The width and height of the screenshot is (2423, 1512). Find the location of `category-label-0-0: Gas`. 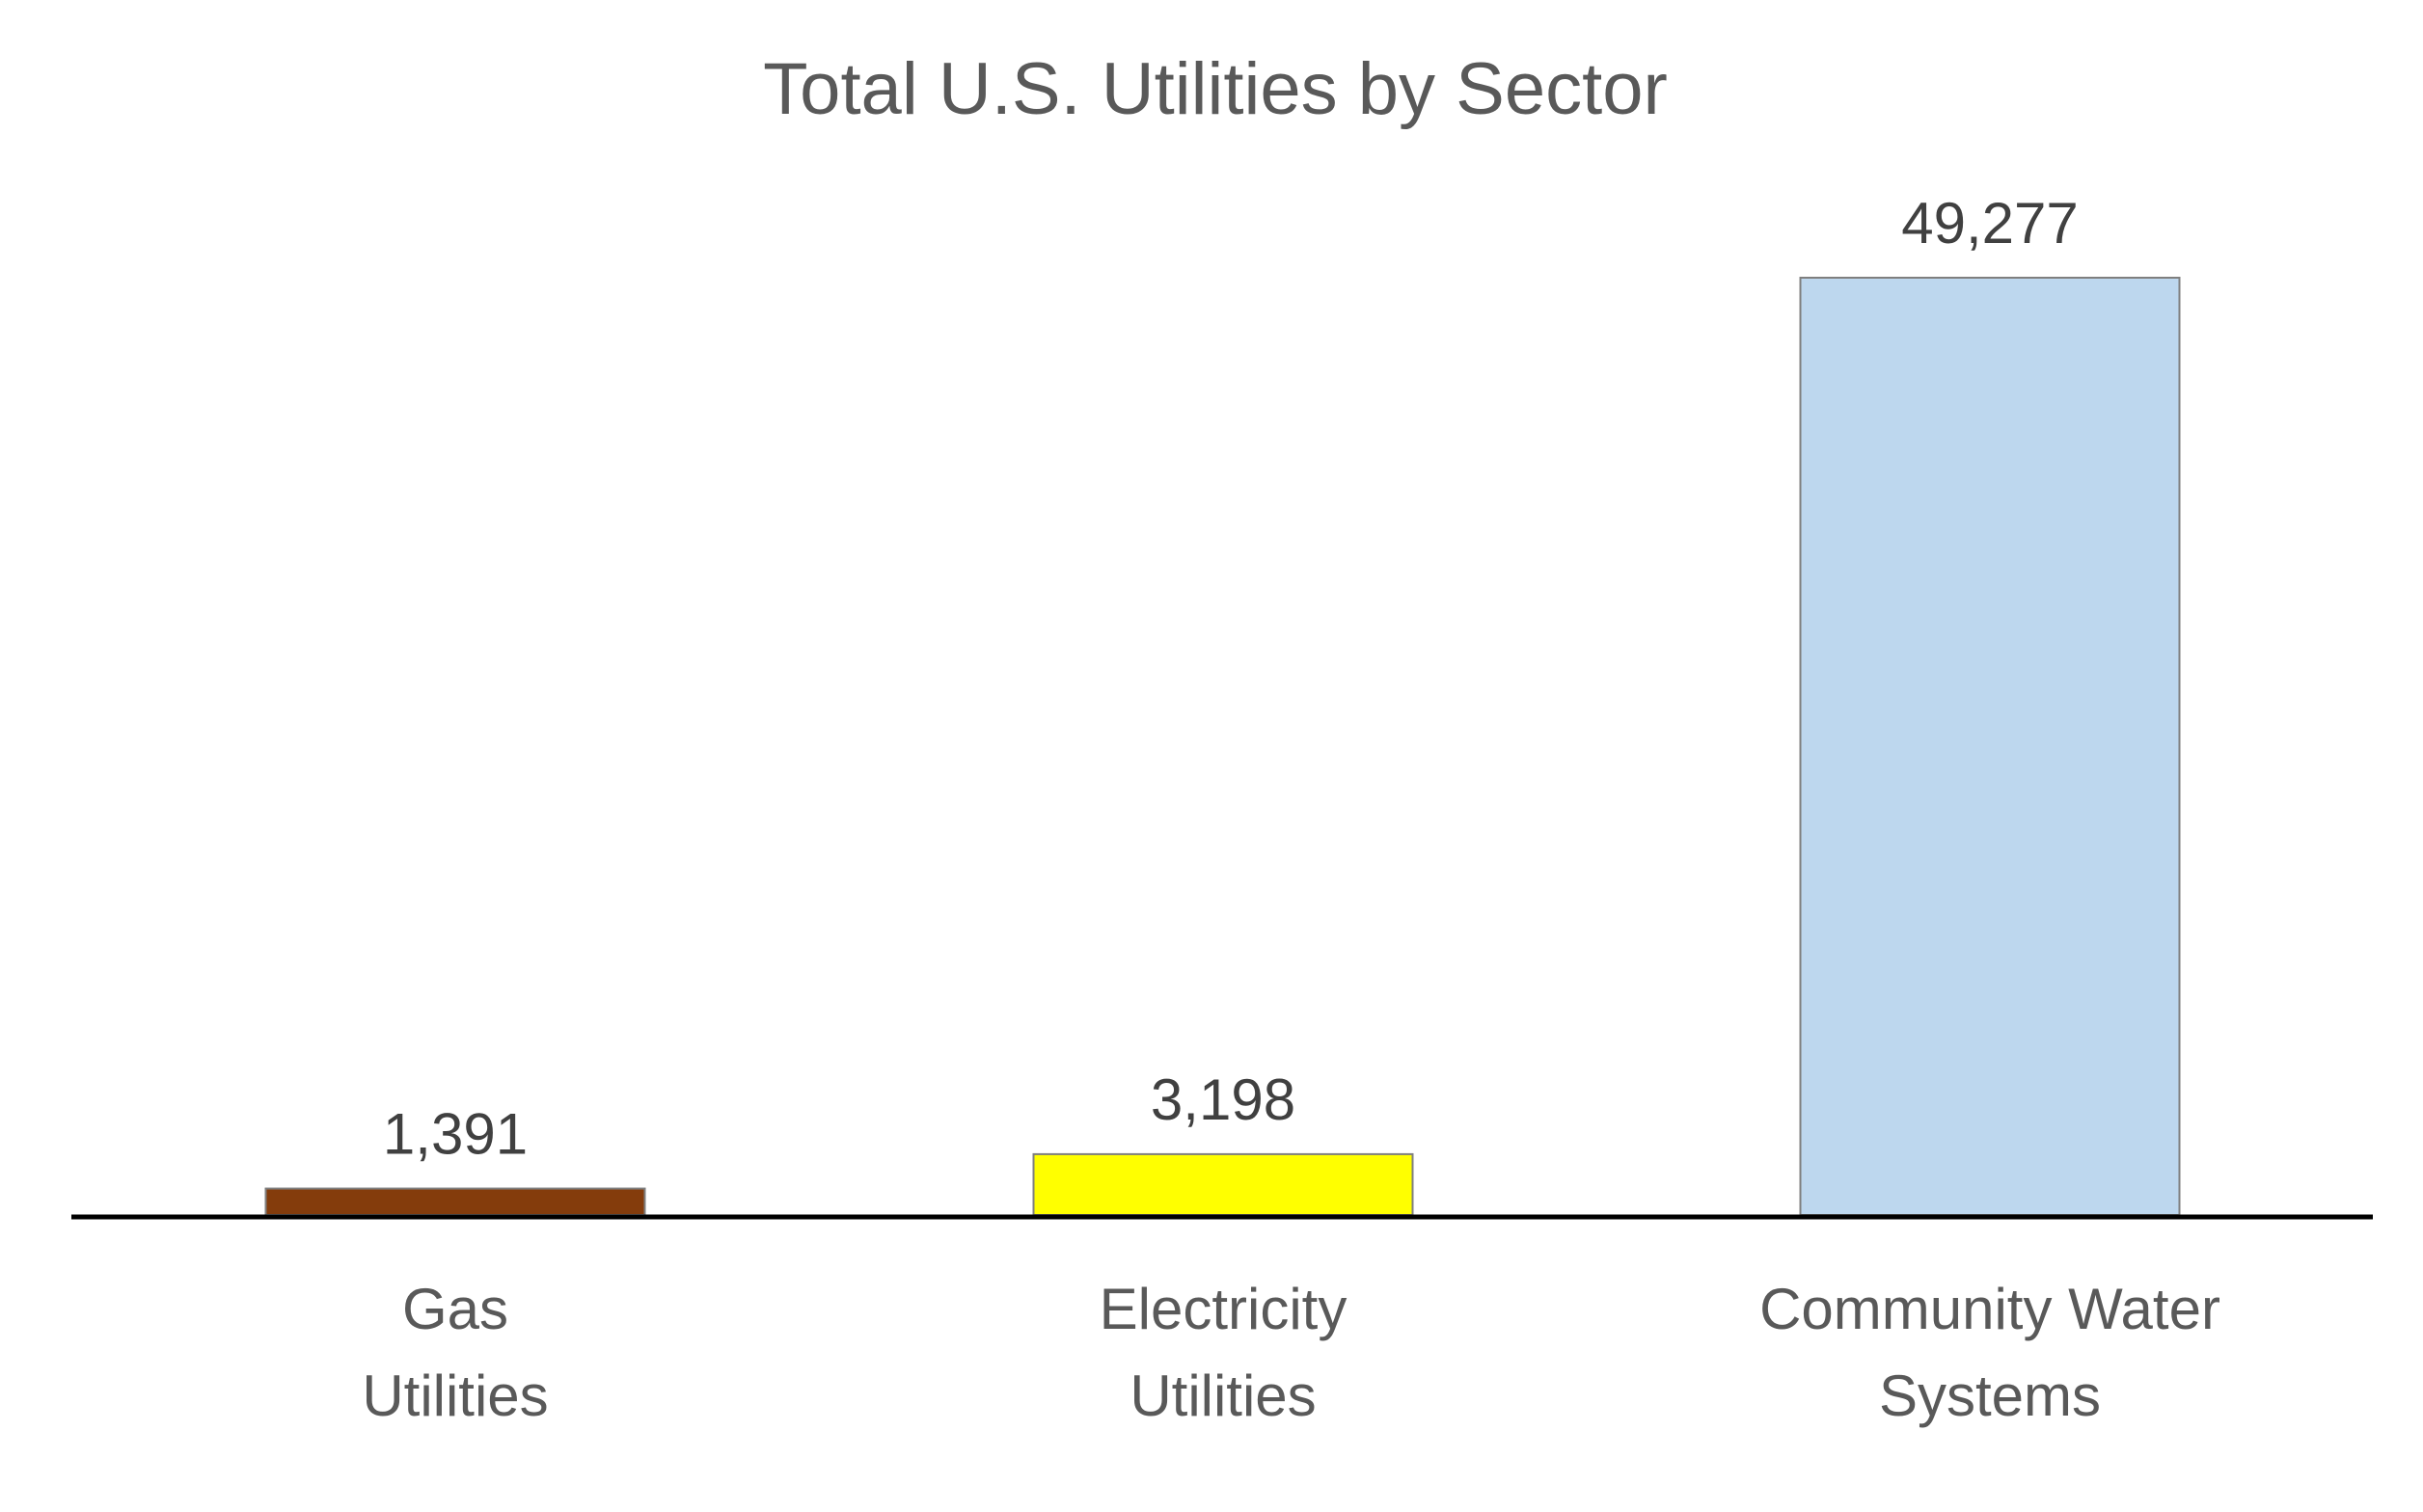

category-label-0-0: Gas is located at coordinates (455, 1309).